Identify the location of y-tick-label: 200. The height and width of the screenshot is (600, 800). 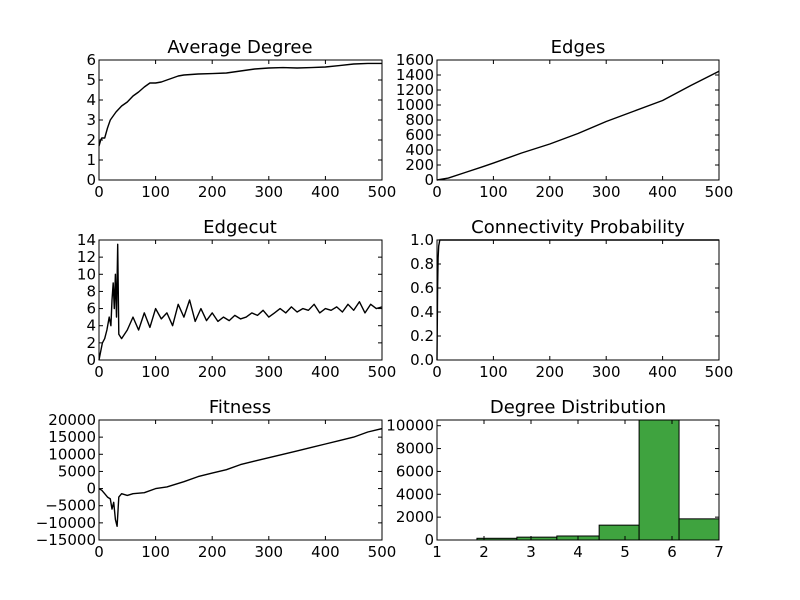
(419, 165).